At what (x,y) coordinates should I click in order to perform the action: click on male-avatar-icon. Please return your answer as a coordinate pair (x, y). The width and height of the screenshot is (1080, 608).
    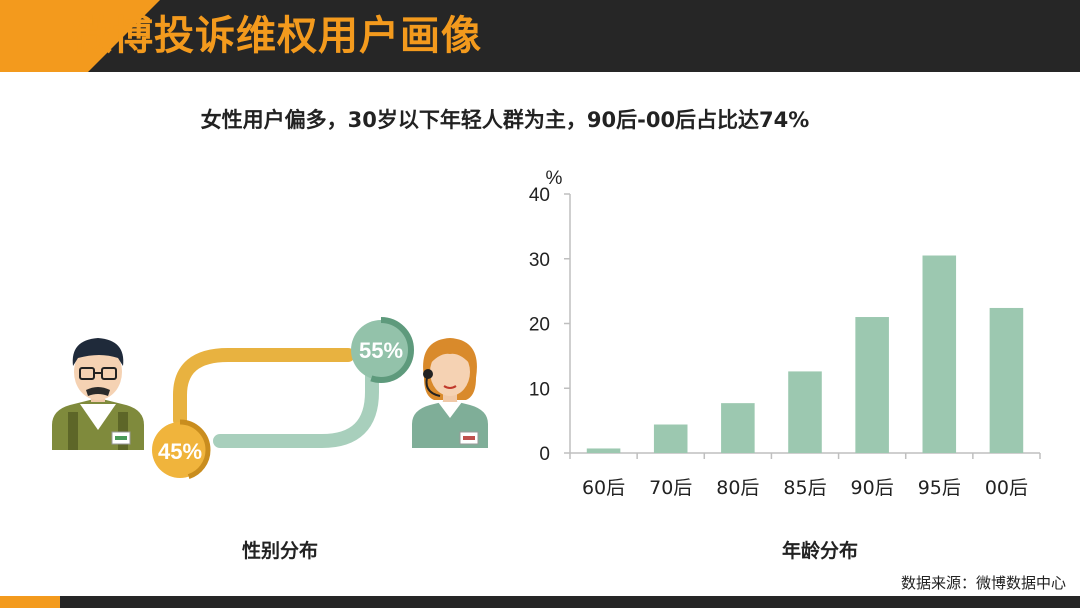
    Looking at the image, I should click on (98, 394).